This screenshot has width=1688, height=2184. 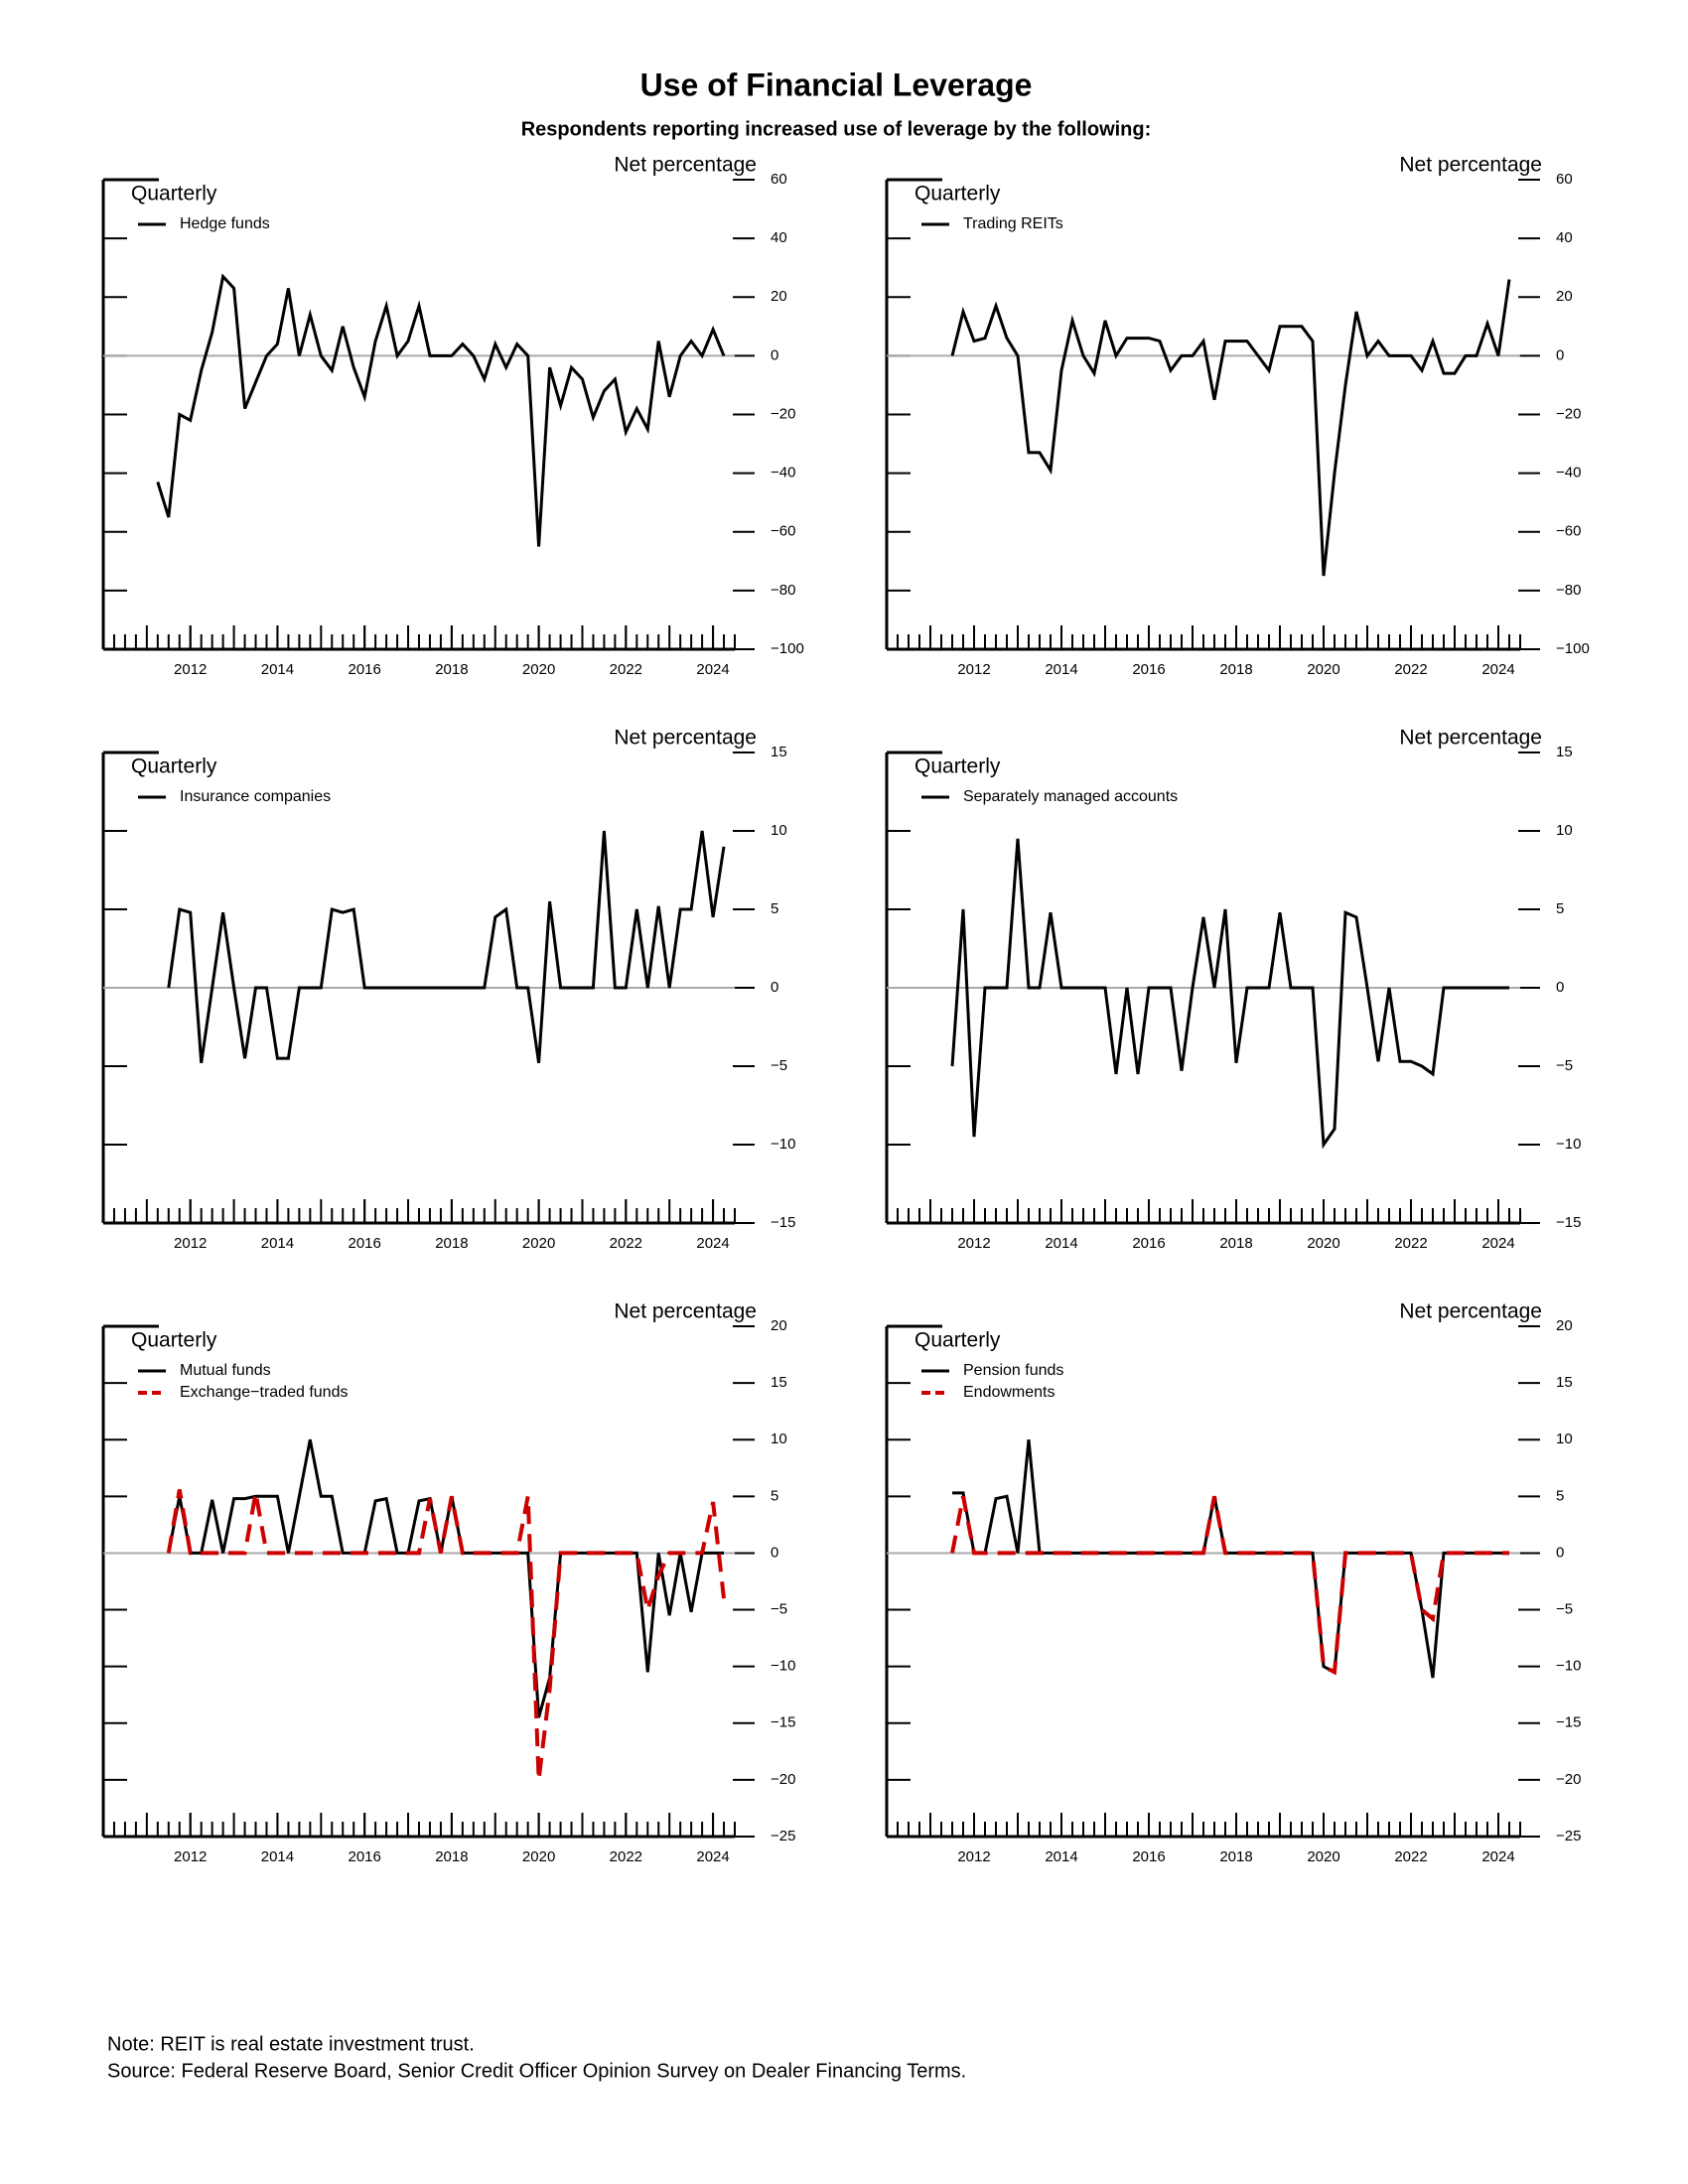 I want to click on legend-label: Mutual funds, so click(x=225, y=1370).